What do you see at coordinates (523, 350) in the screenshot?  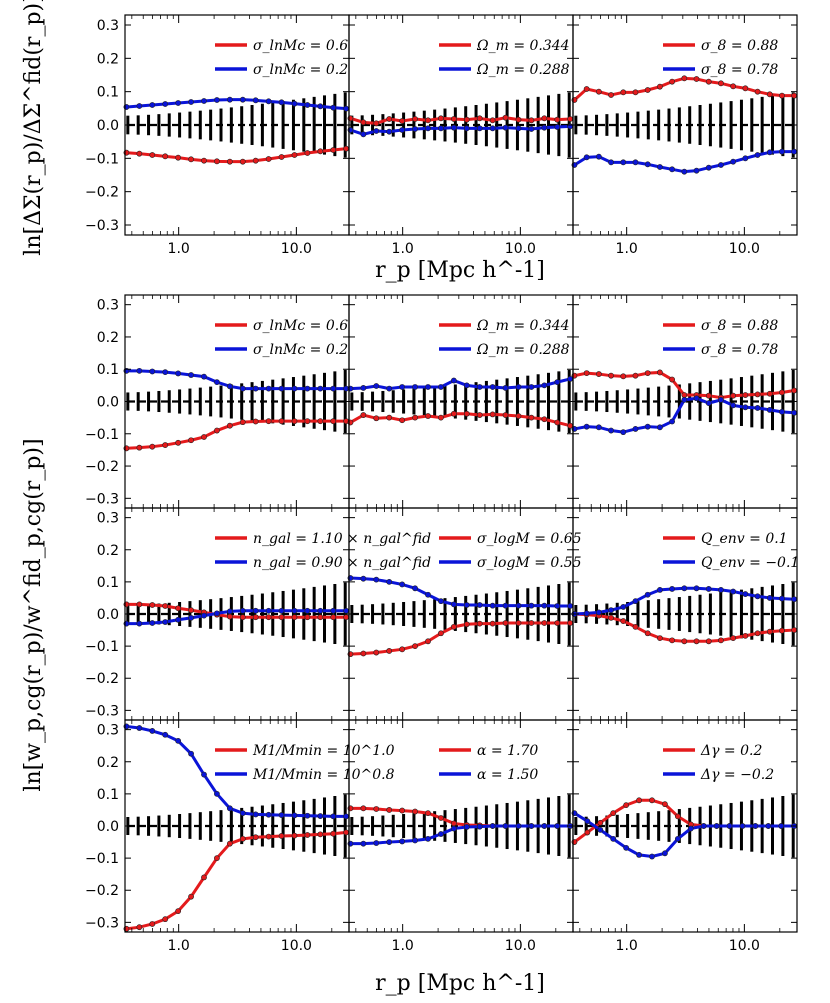 I see `legend-label-blue: Ω_m = 0.288` at bounding box center [523, 350].